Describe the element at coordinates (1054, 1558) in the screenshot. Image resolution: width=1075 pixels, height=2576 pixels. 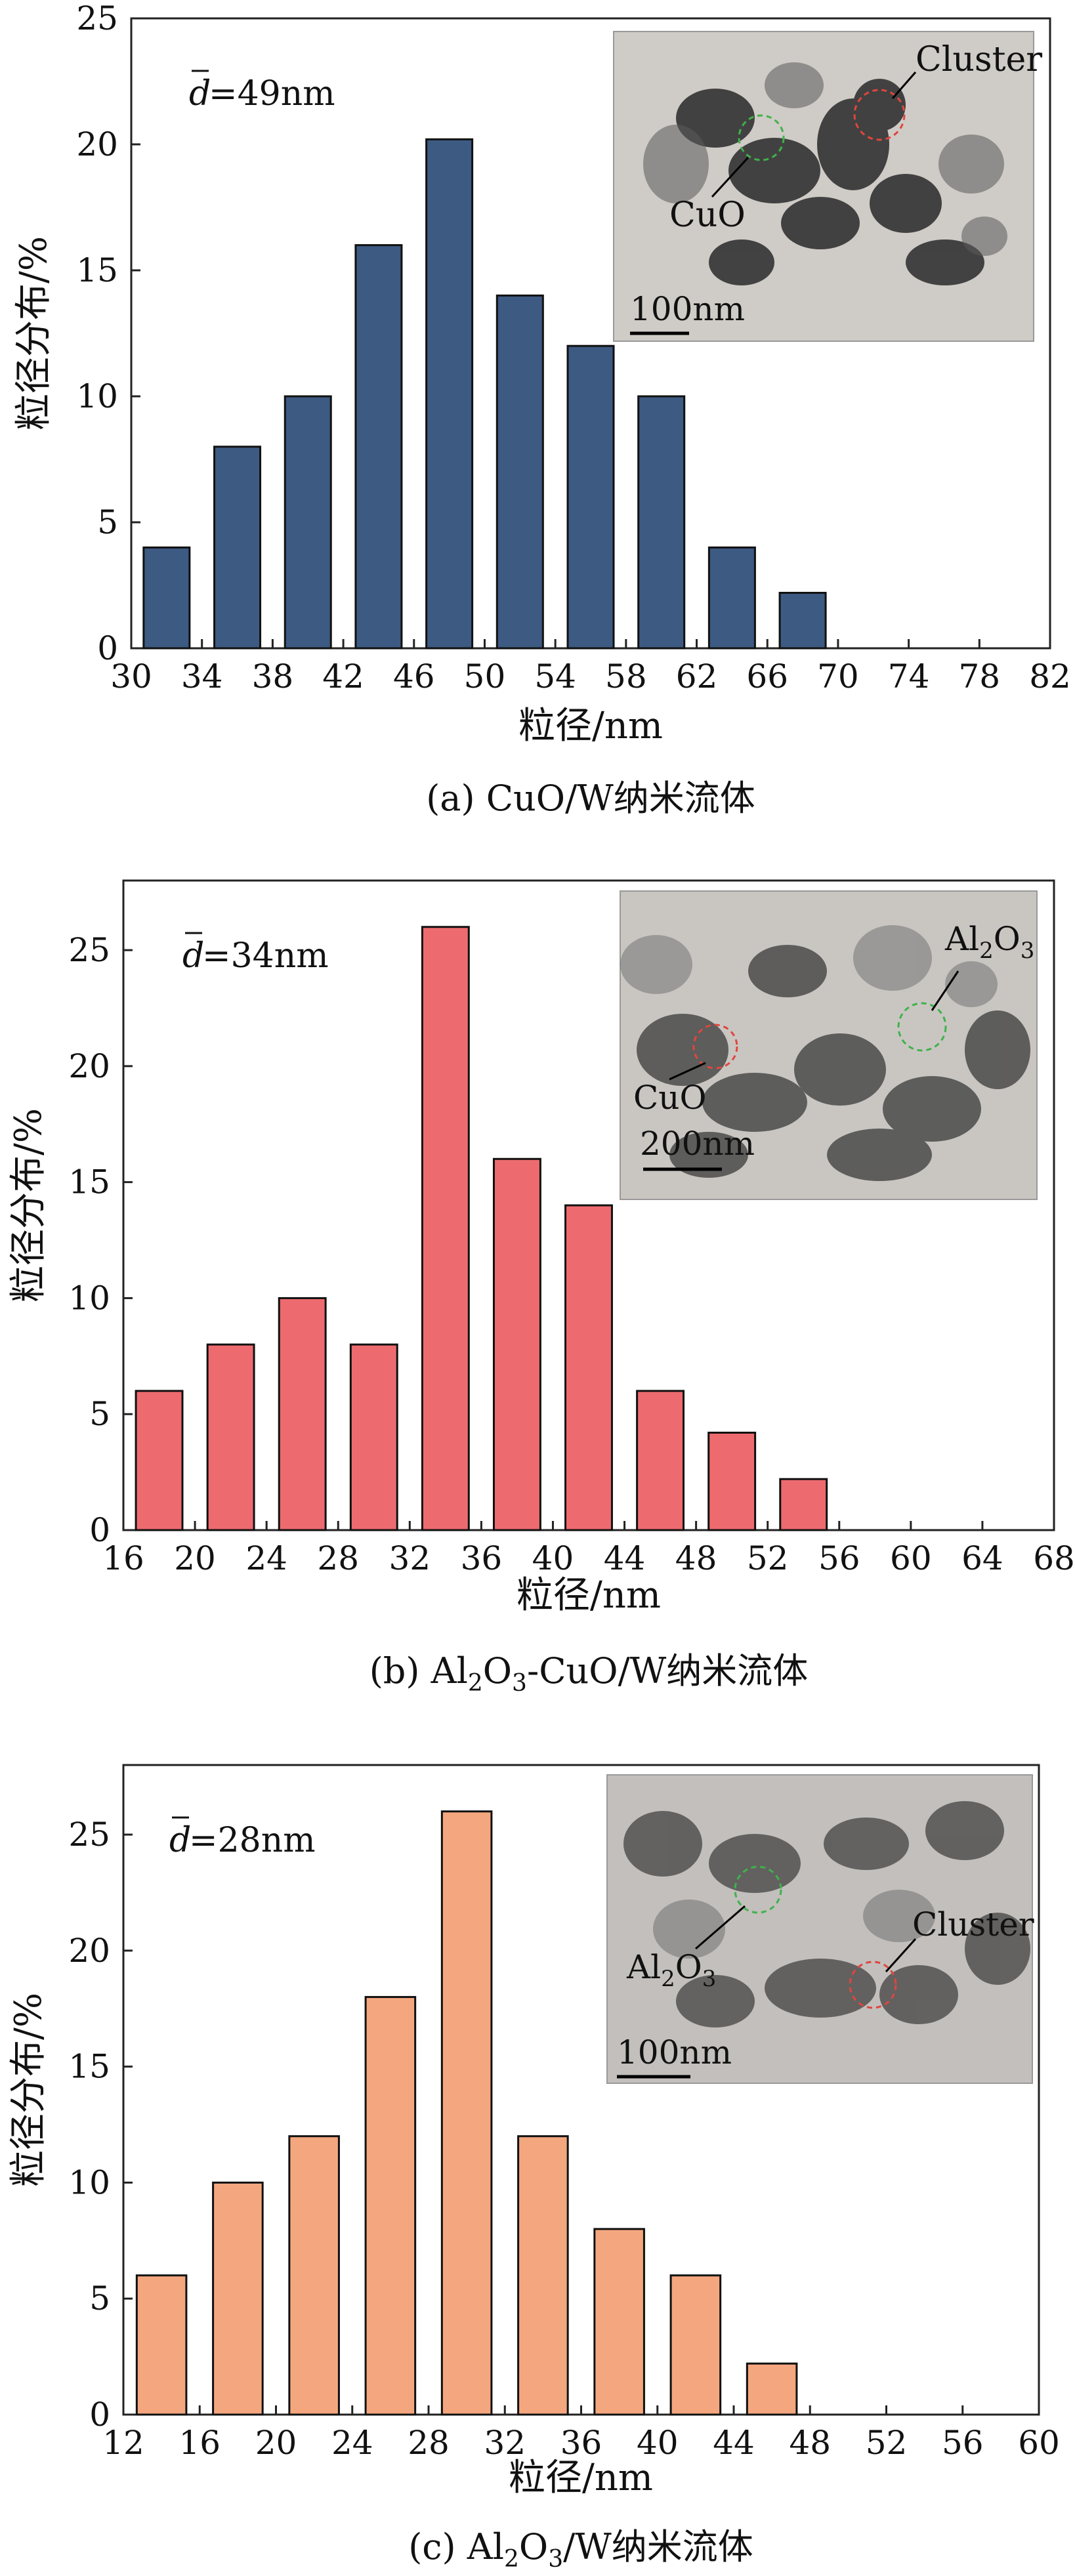
I see `x-tick-label: 68` at that location.